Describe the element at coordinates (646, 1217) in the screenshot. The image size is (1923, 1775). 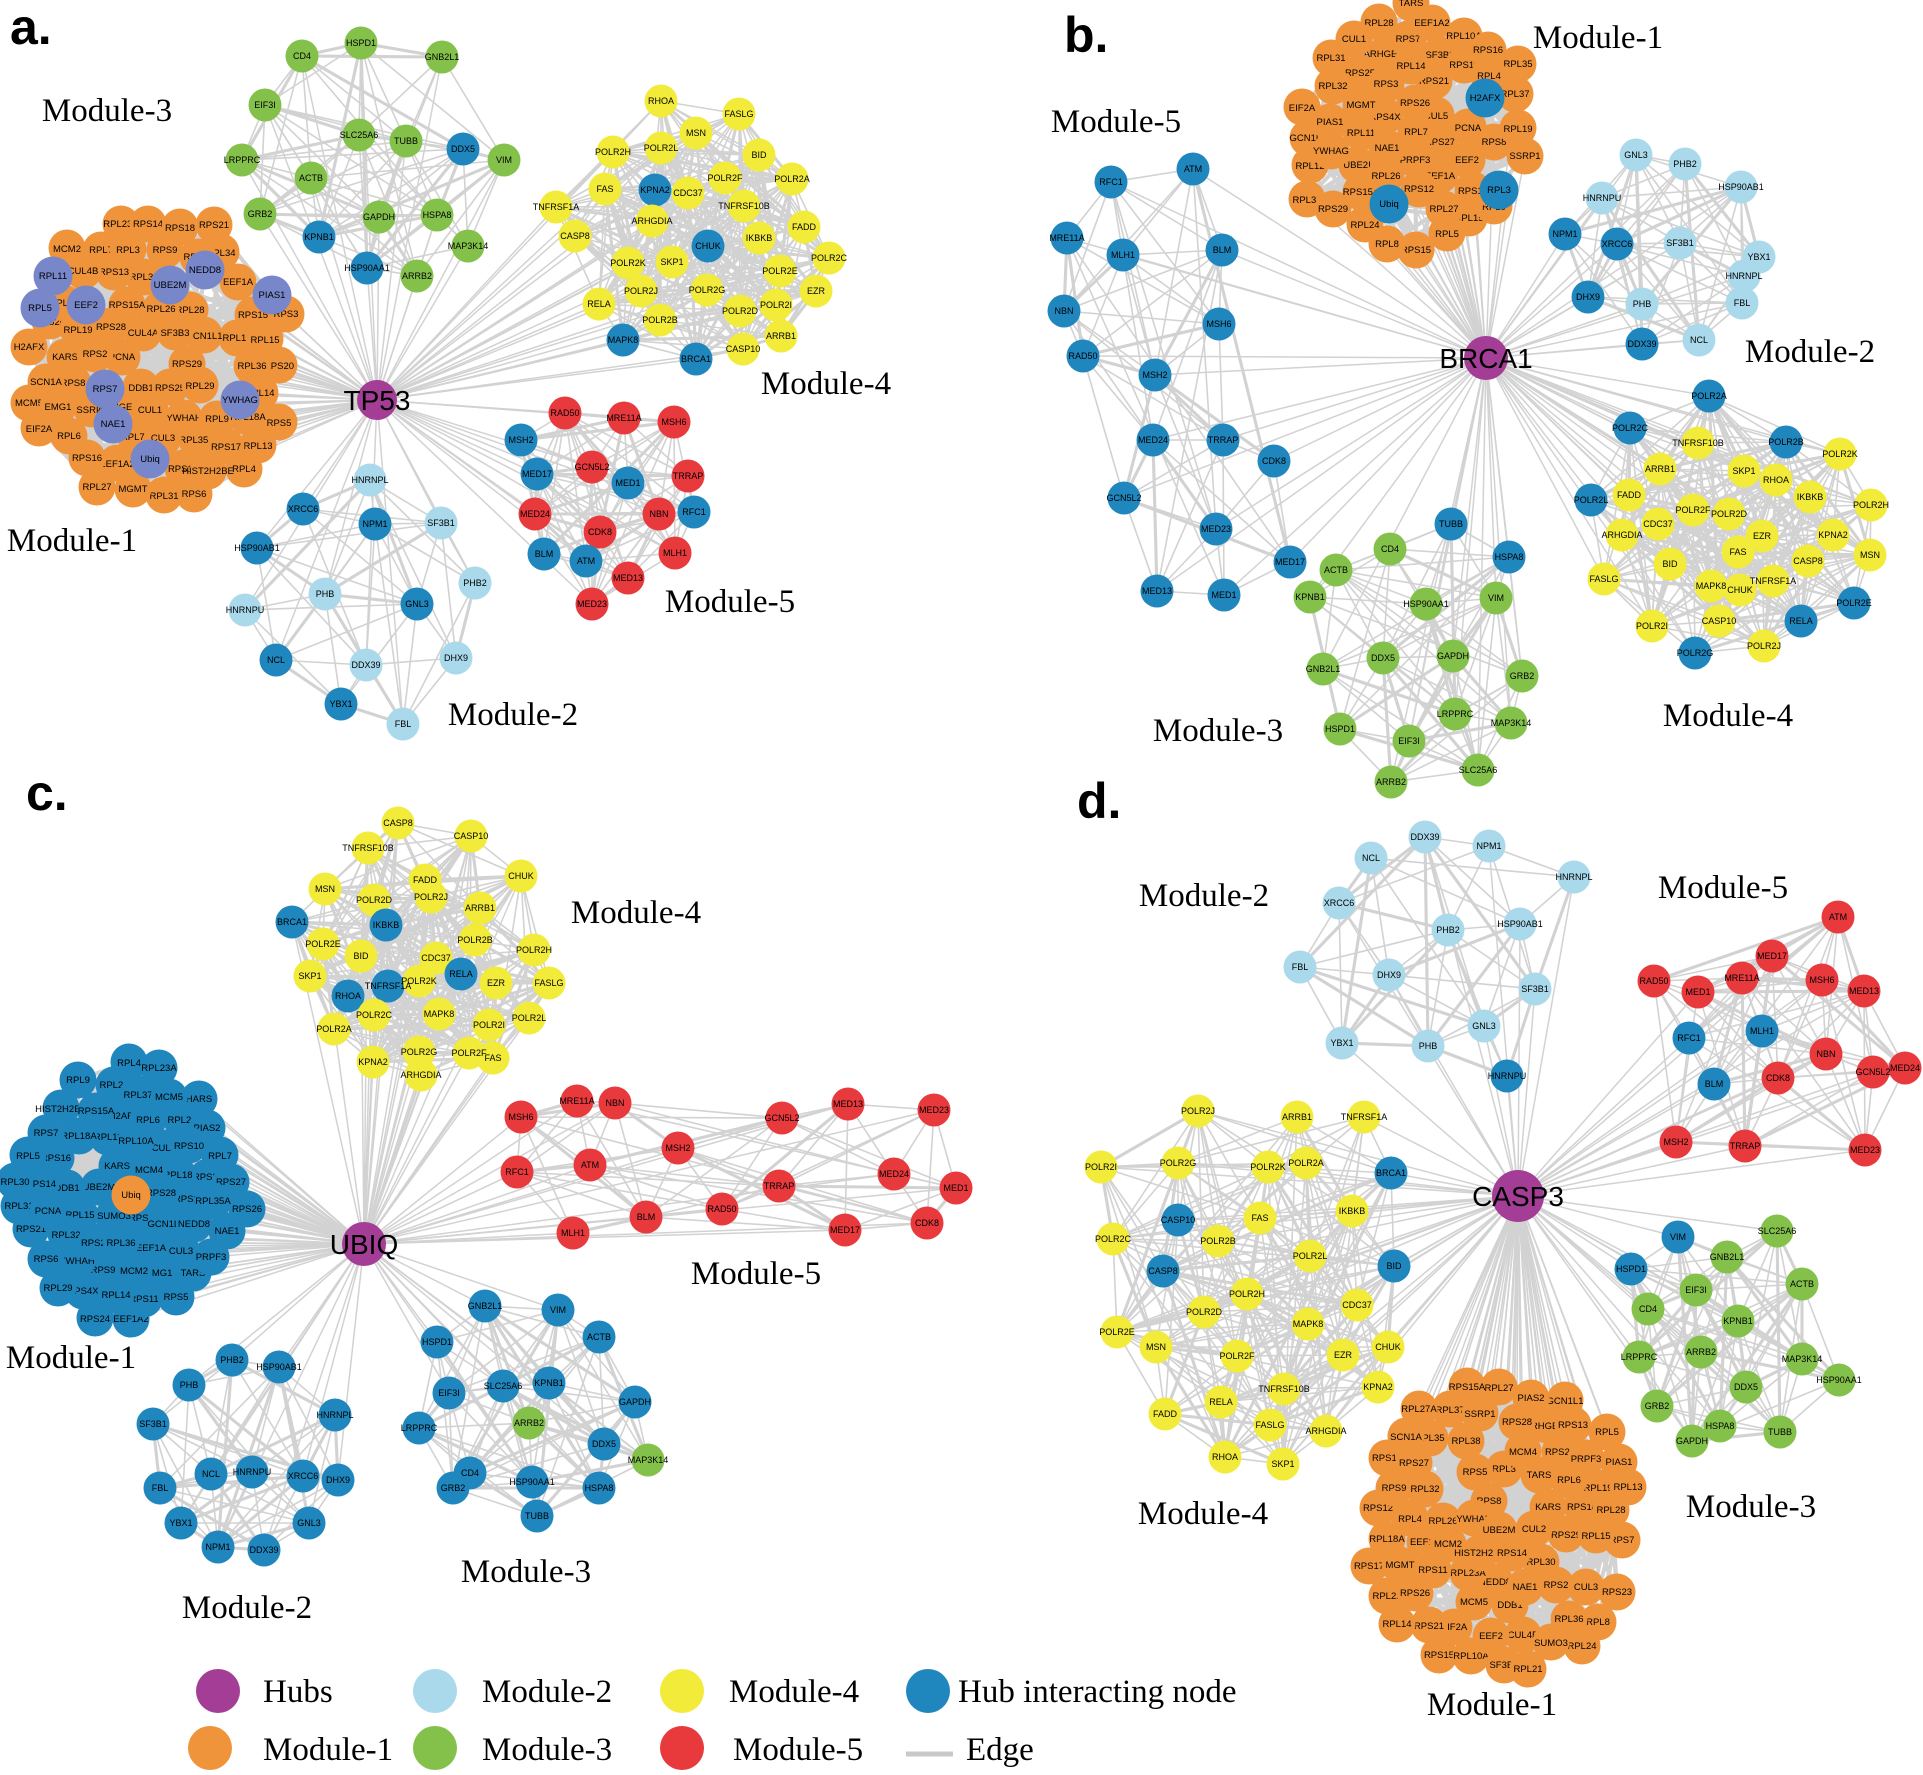
I see `svg-text: BLM` at that location.